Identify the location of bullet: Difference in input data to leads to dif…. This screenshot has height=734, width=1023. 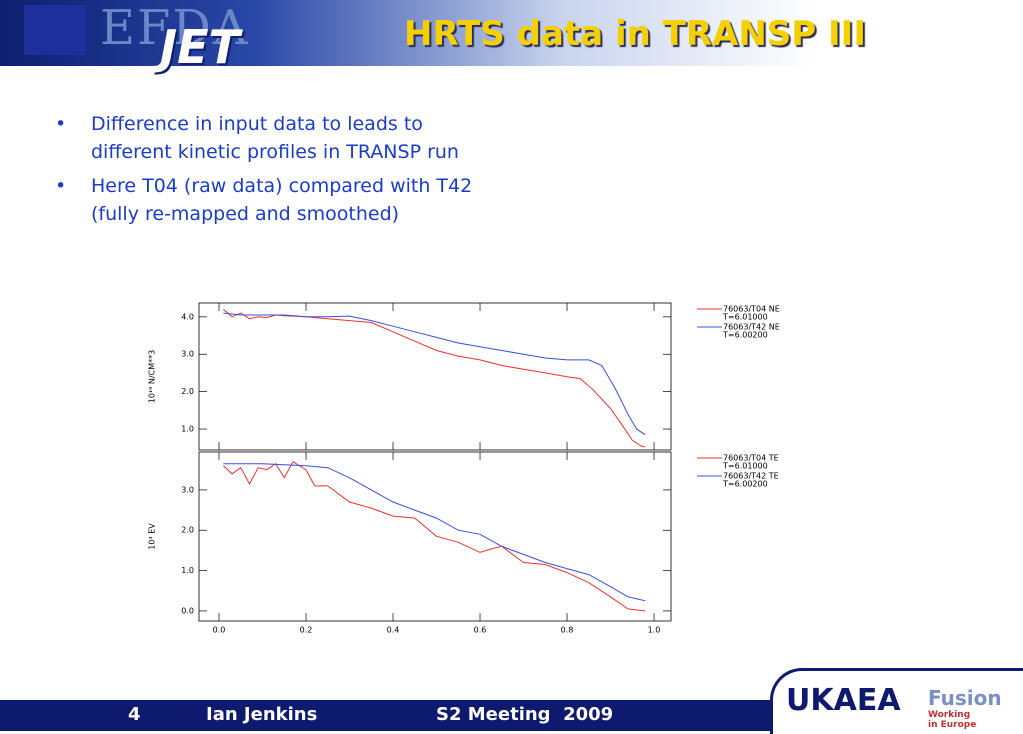
(265, 138).